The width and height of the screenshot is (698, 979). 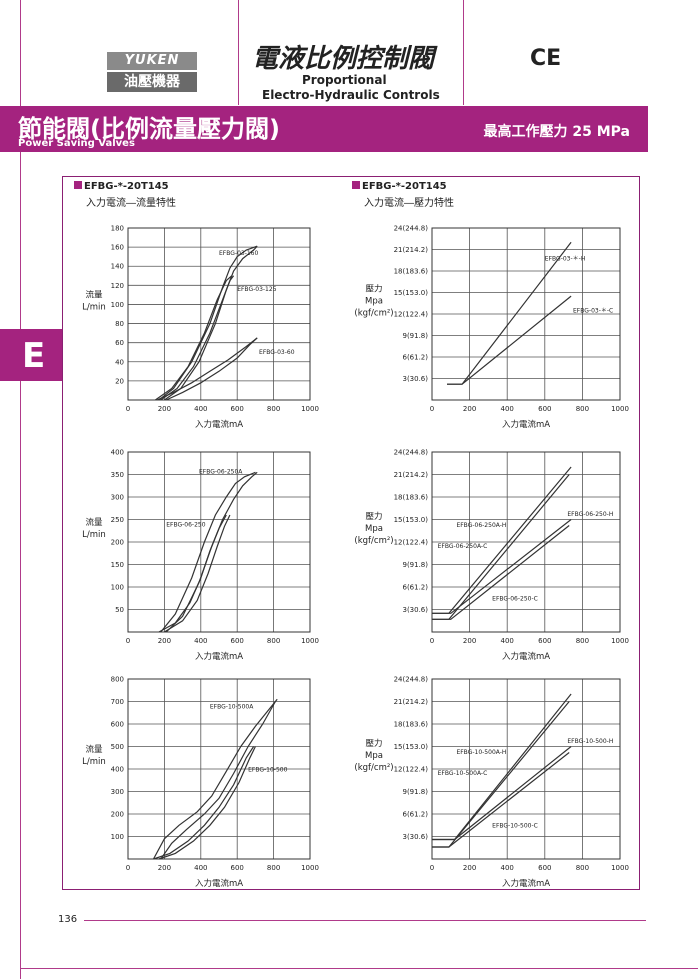 I want to click on max-pressure-label: 最高工作壓力 25 MPa, so click(x=557, y=132).